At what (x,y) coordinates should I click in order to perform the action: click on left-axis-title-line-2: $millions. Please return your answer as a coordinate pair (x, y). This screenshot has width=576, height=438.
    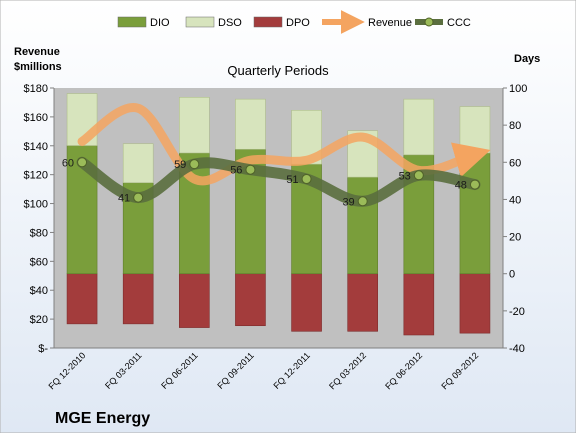
    Looking at the image, I should click on (38, 67).